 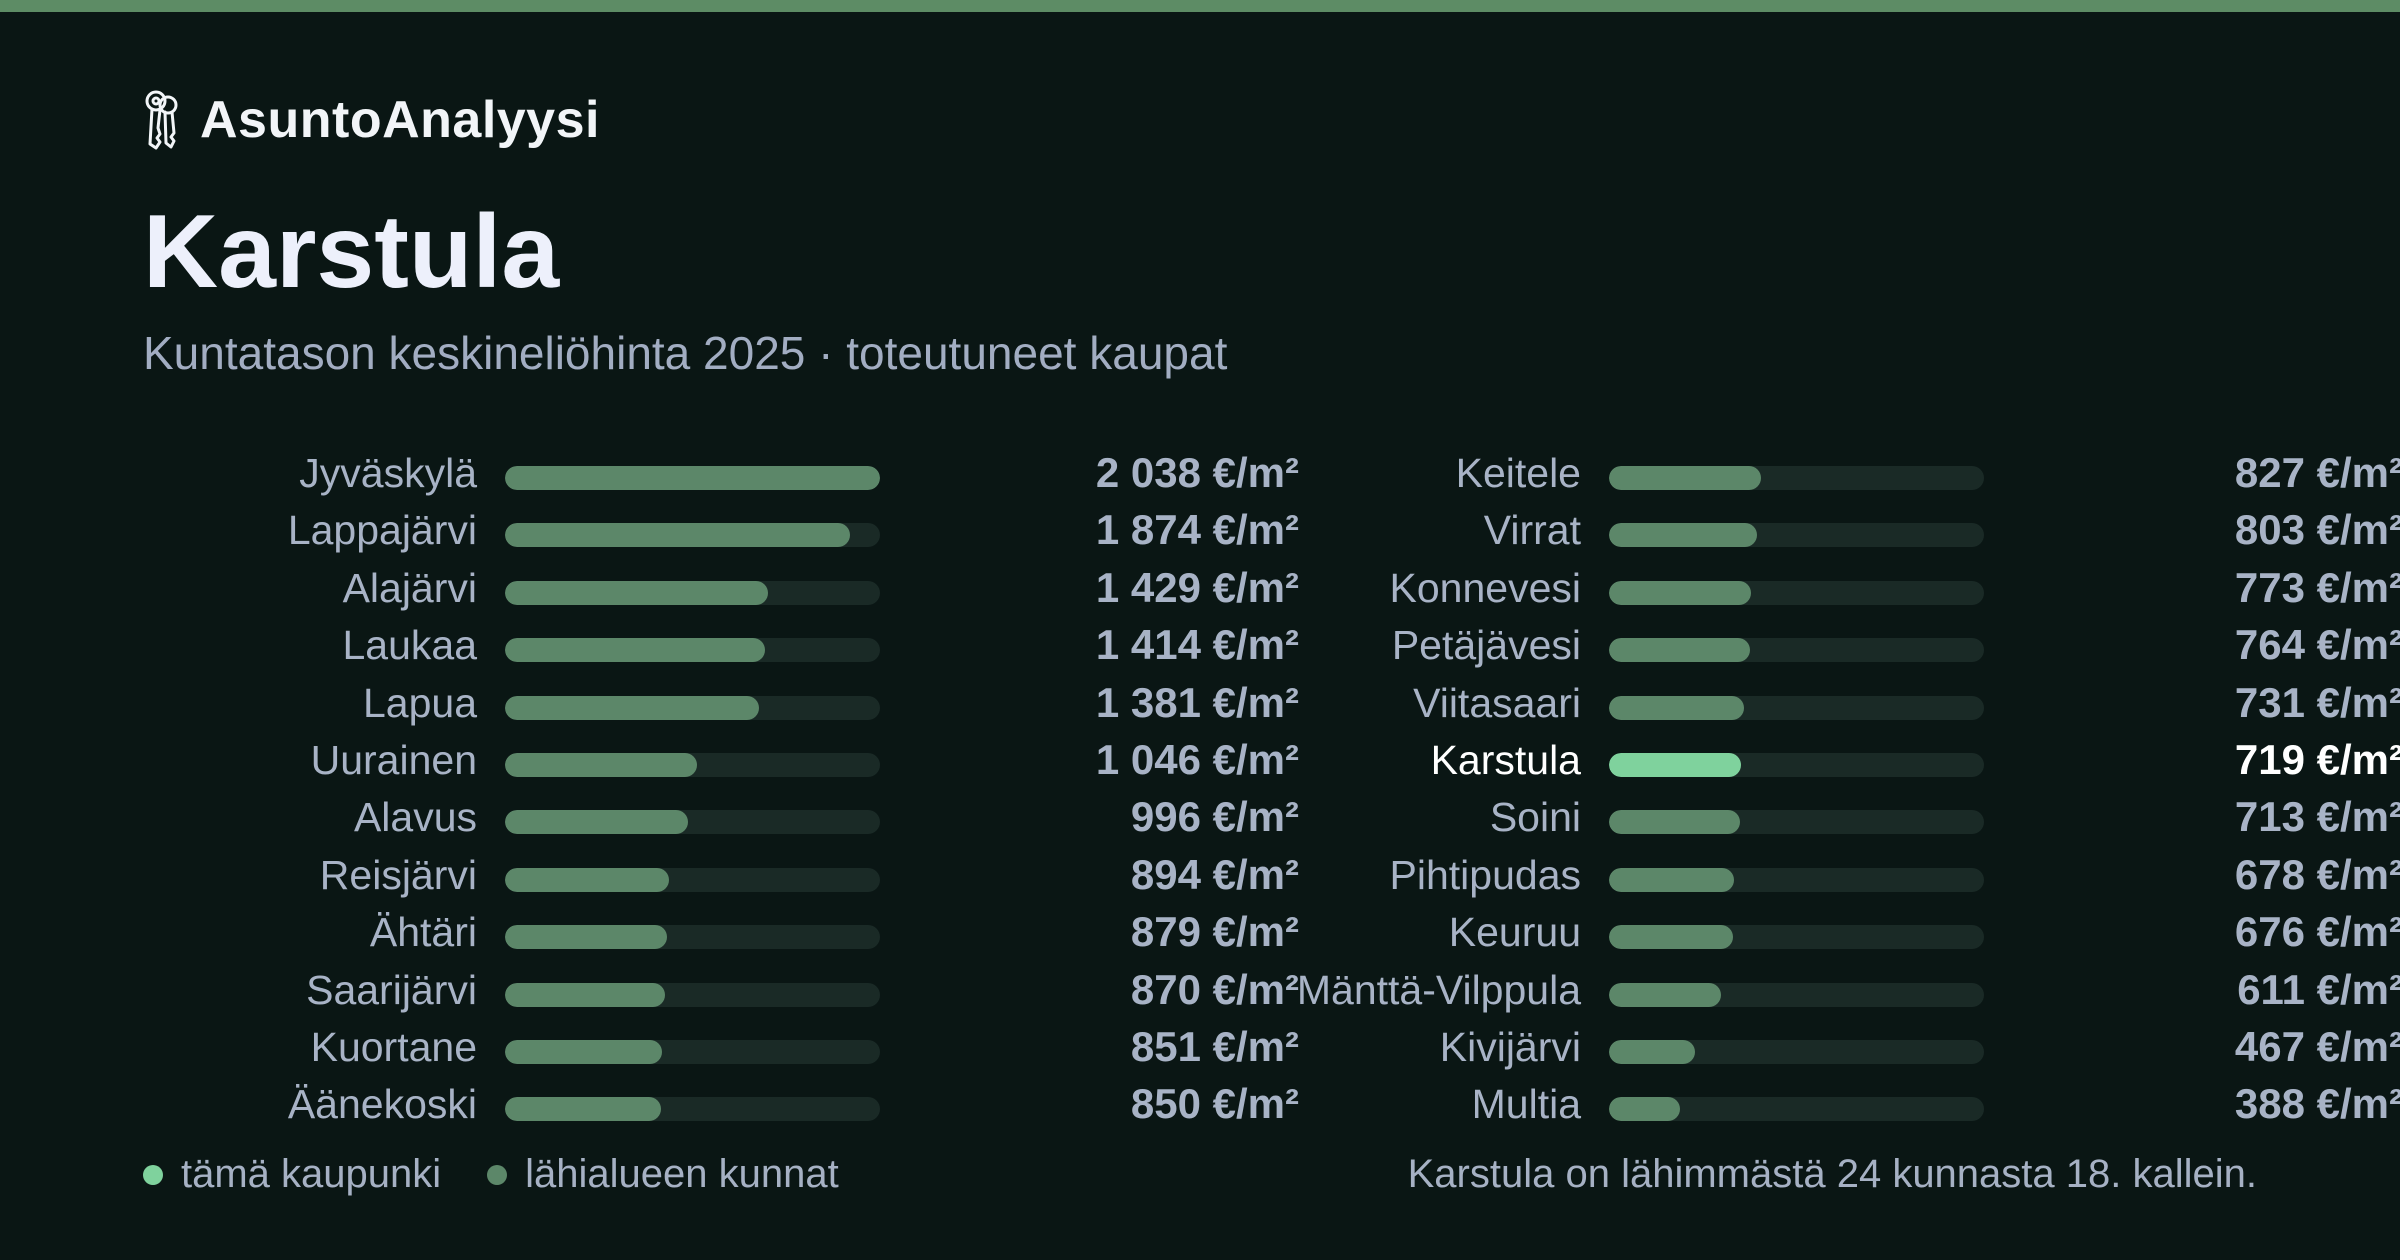 What do you see at coordinates (1197, 645) in the screenshot?
I see `value-label: 1 414 €/m²` at bounding box center [1197, 645].